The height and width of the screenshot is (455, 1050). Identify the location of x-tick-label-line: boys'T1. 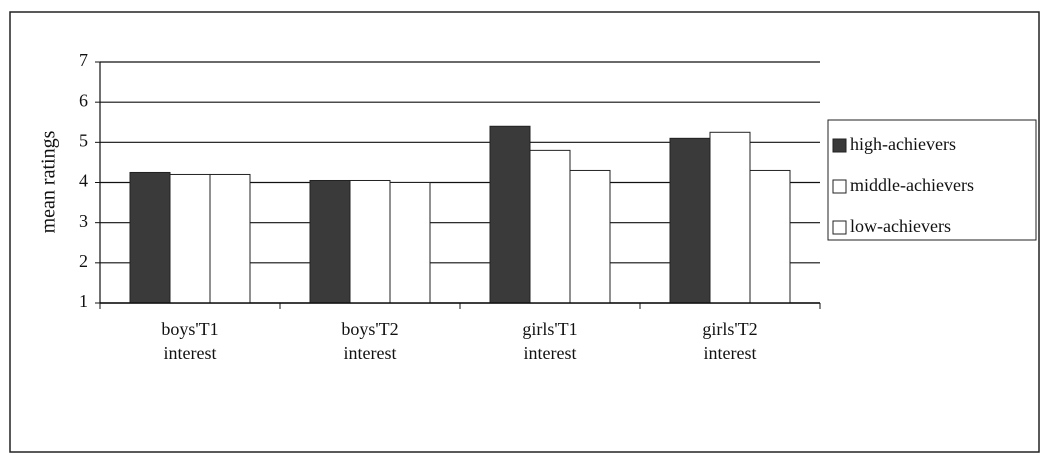
(189, 329).